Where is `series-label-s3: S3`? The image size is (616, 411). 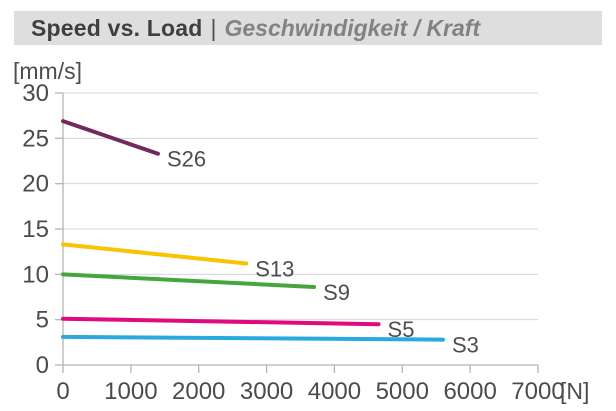
series-label-s3: S3 is located at coordinates (465, 345).